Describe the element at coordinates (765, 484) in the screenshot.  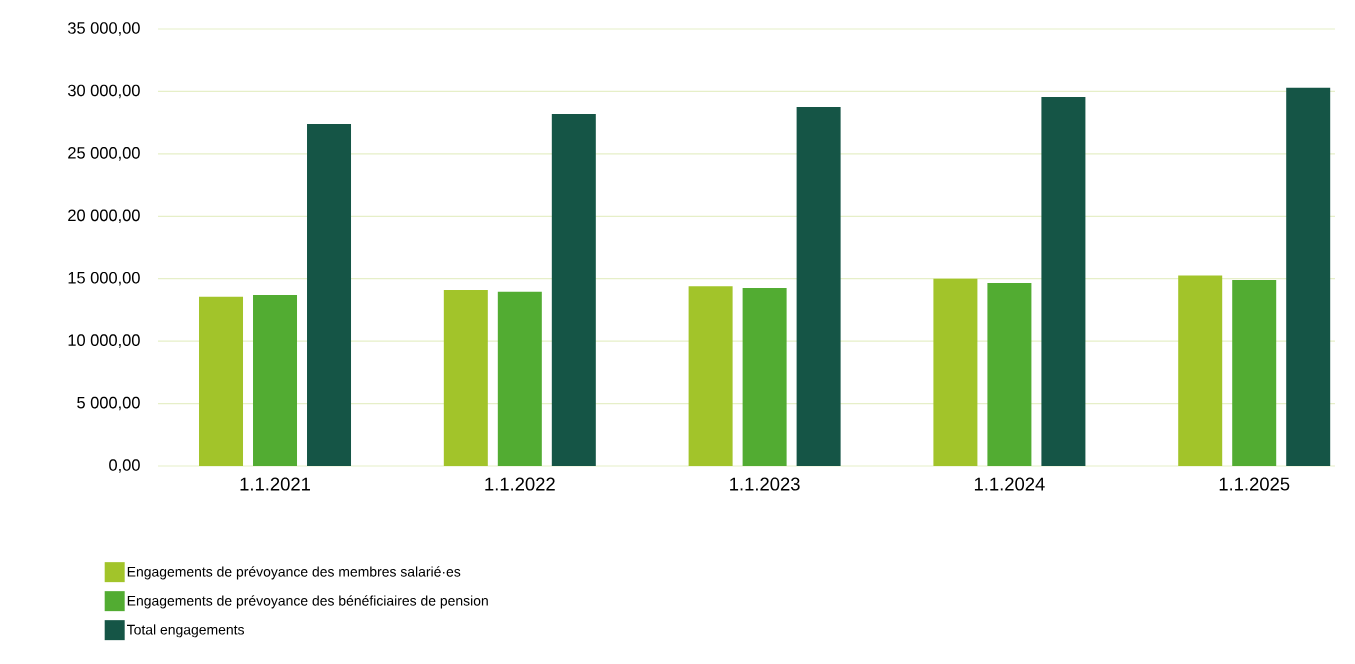
I see `x-tick-label: 1.1.2023` at that location.